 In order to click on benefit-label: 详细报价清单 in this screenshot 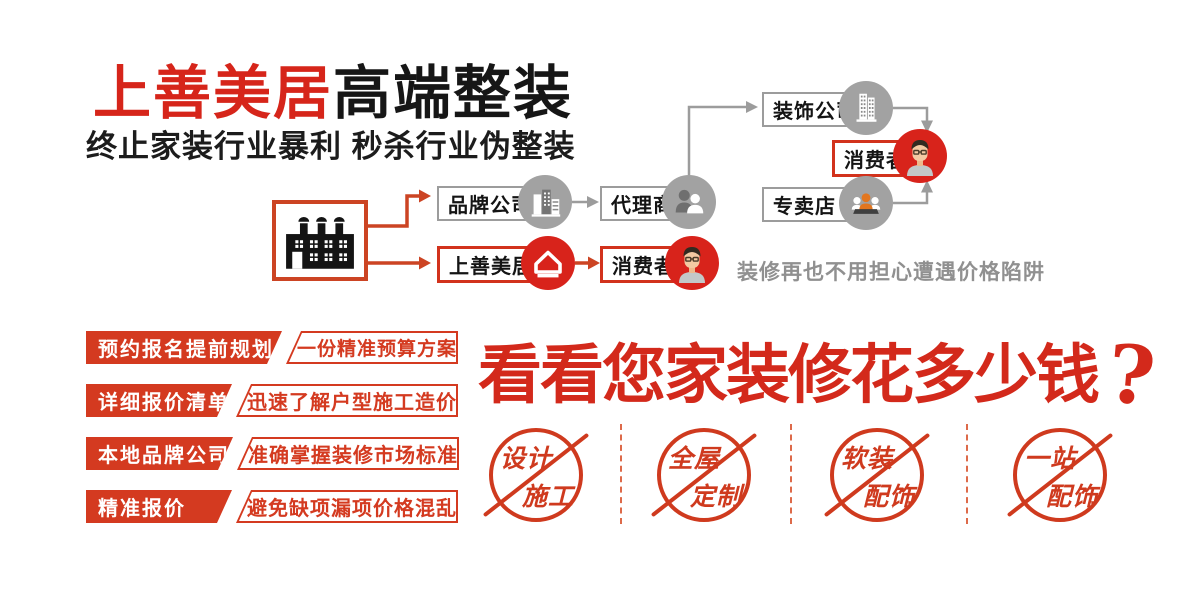, I will do `click(159, 400)`.